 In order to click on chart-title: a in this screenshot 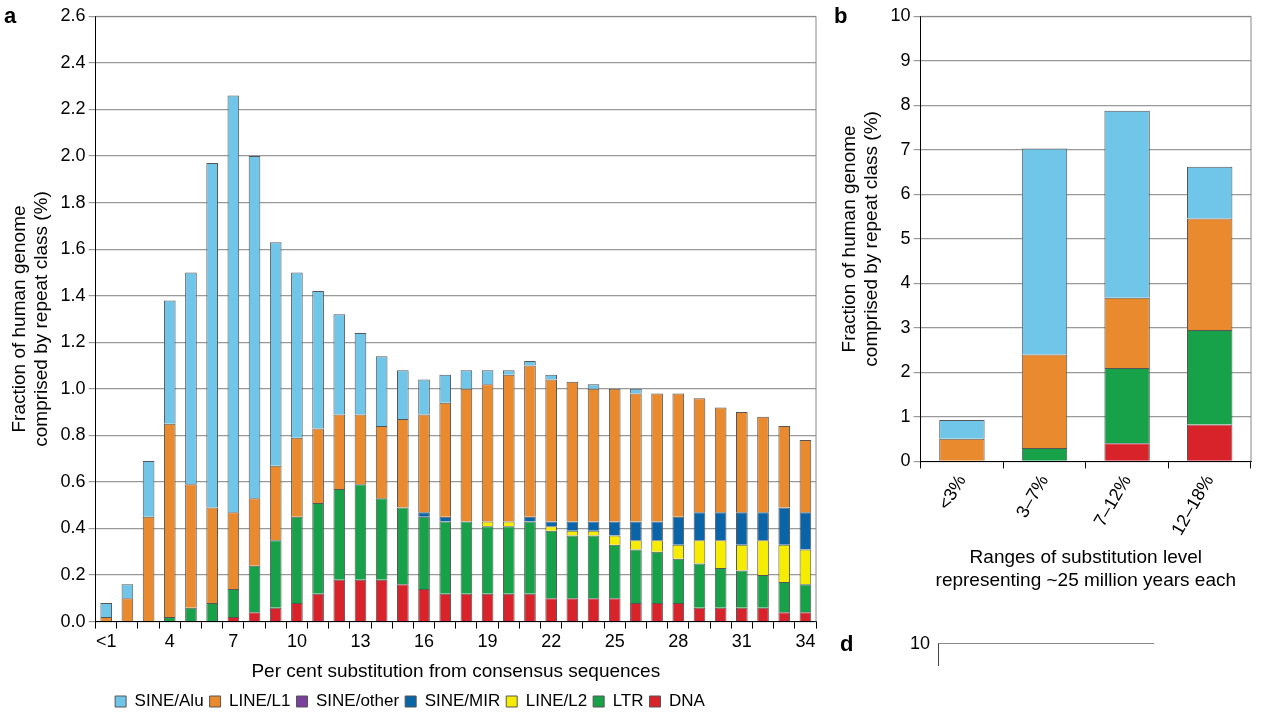, I will do `click(10, 16)`.